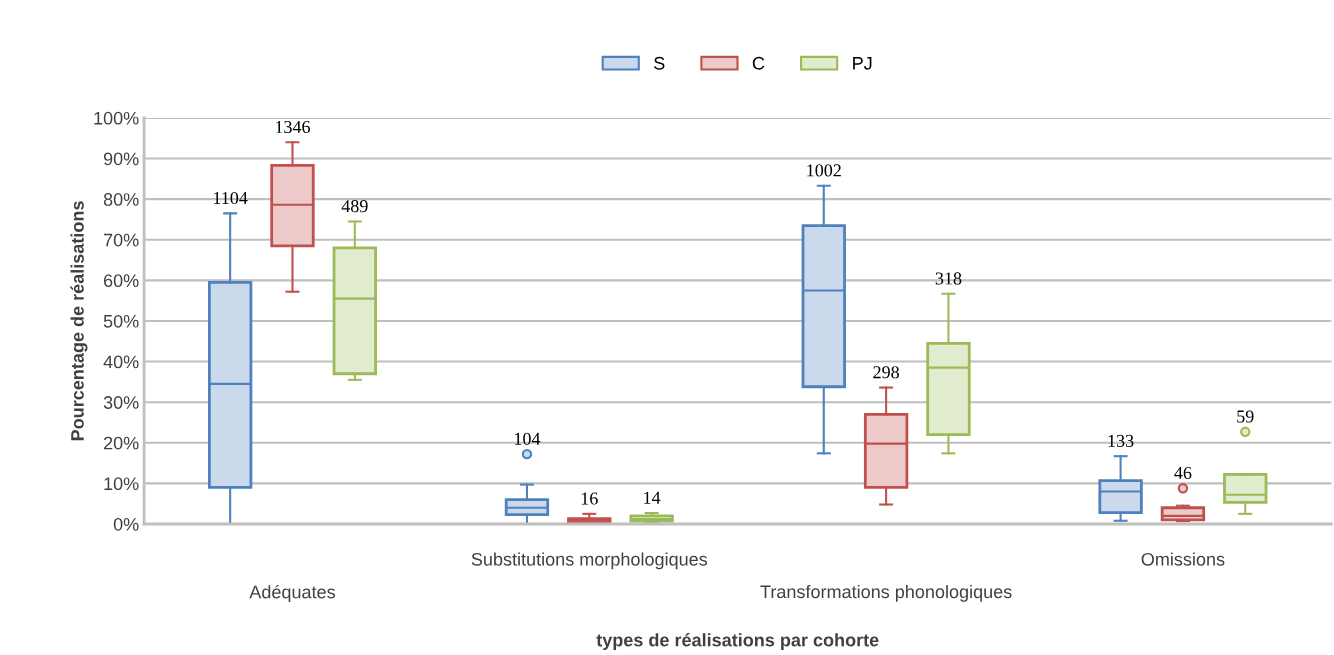 The image size is (1334, 655). I want to click on y-tick-label: 0%, so click(126, 524).